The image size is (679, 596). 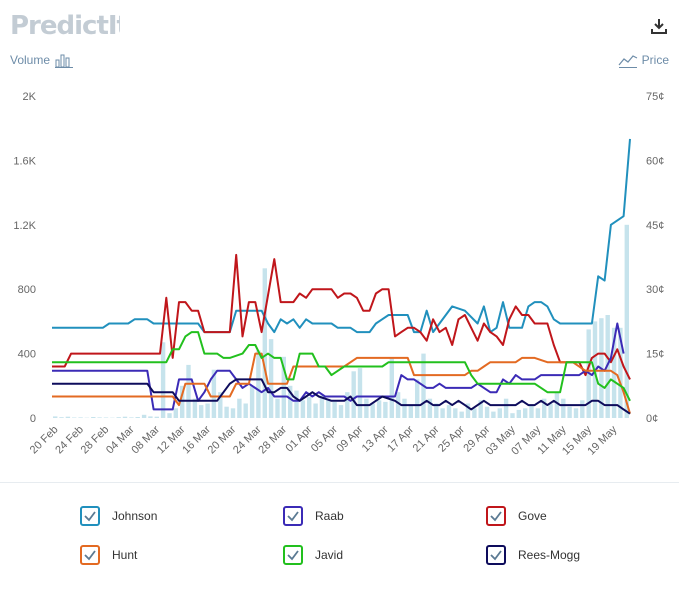 I want to click on date-tick: 13 Apr, so click(x=375, y=438).